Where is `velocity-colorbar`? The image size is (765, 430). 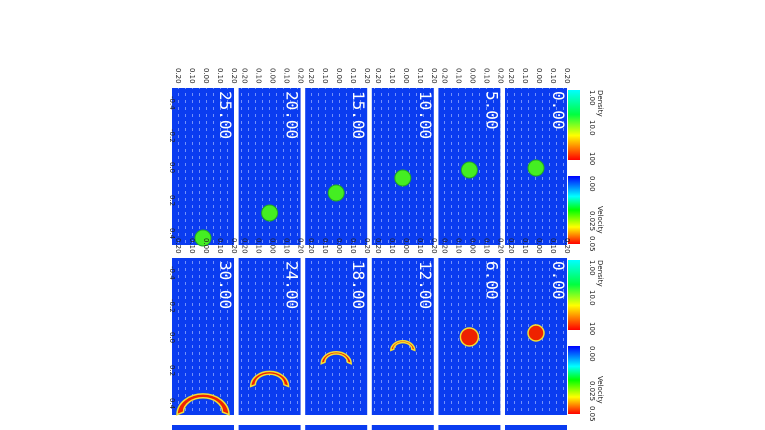
velocity-colorbar is located at coordinates (574, 210).